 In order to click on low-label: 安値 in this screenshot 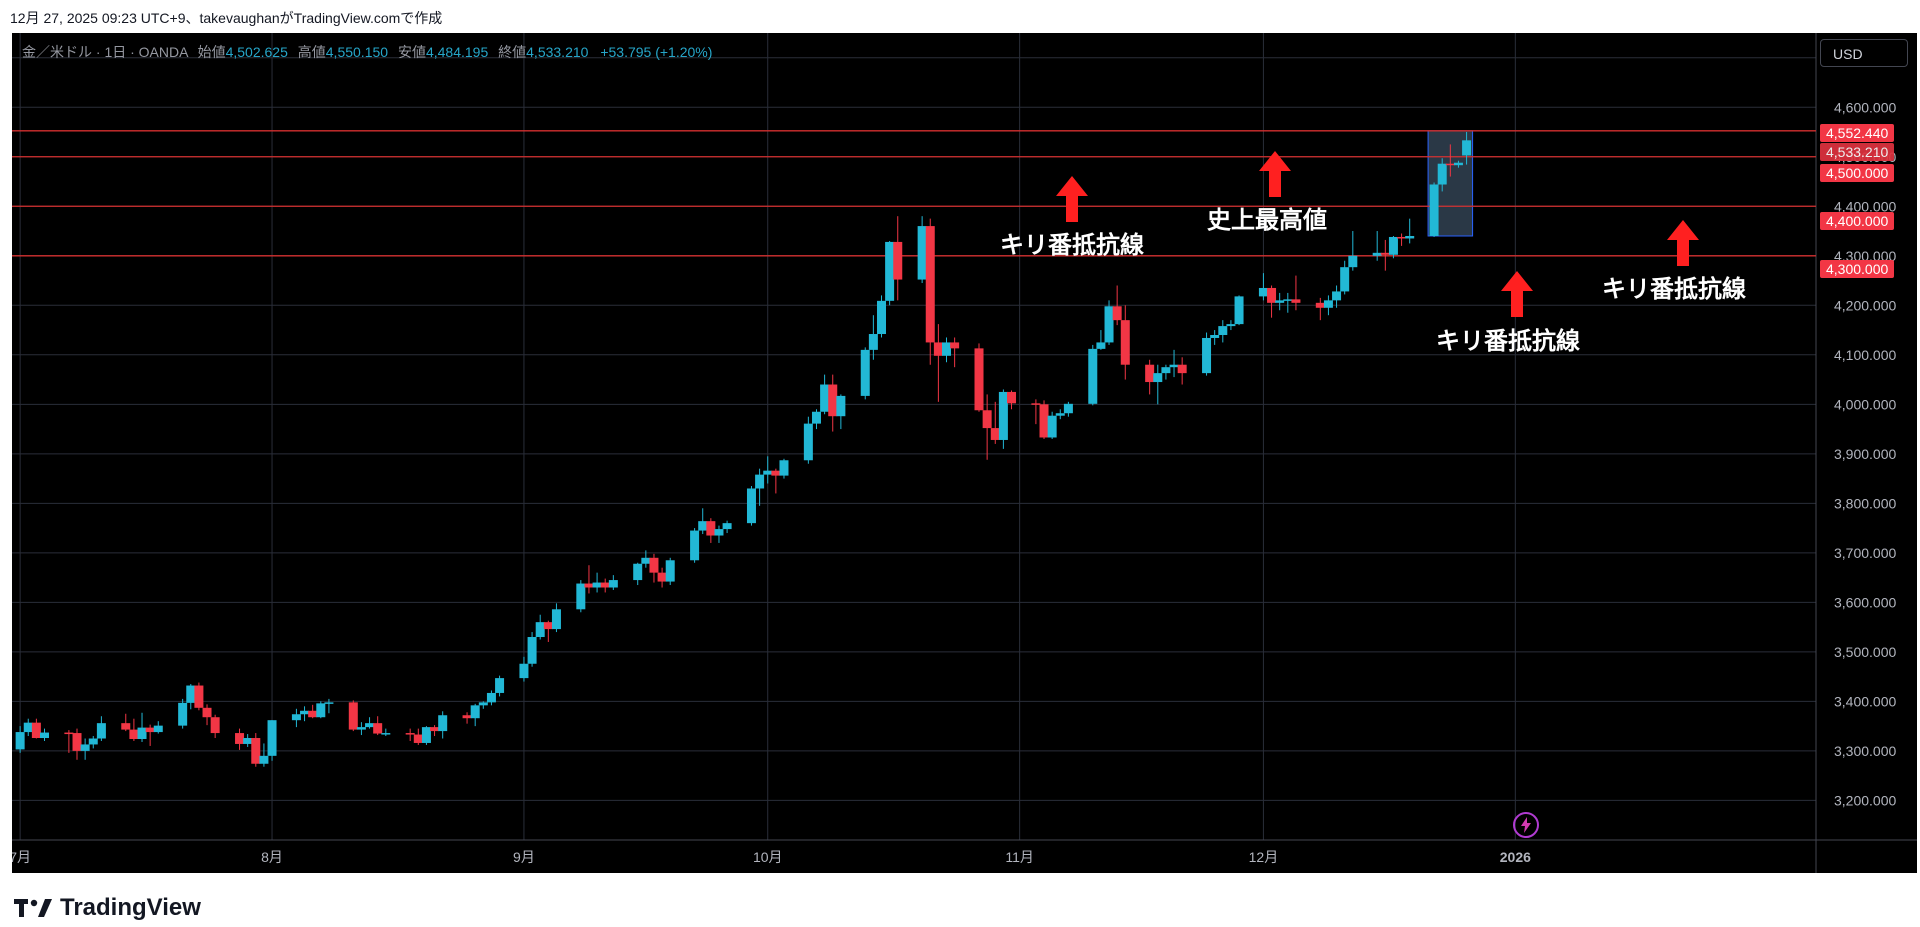, I will do `click(411, 52)`.